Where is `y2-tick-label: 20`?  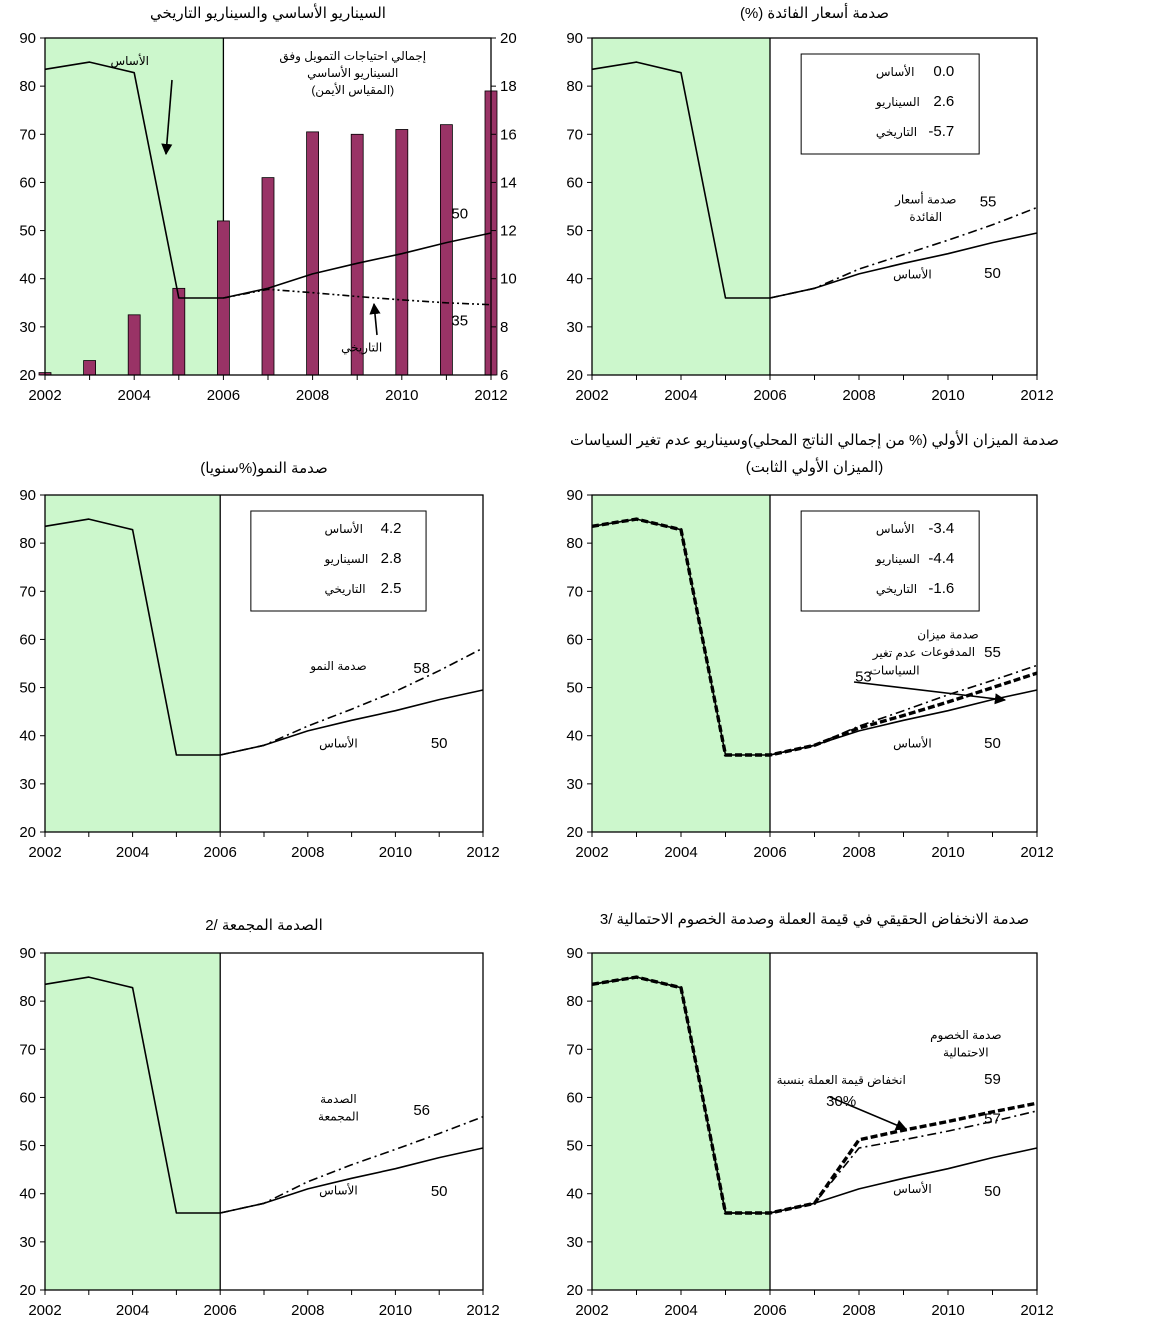
y2-tick-label: 20 is located at coordinates (508, 38).